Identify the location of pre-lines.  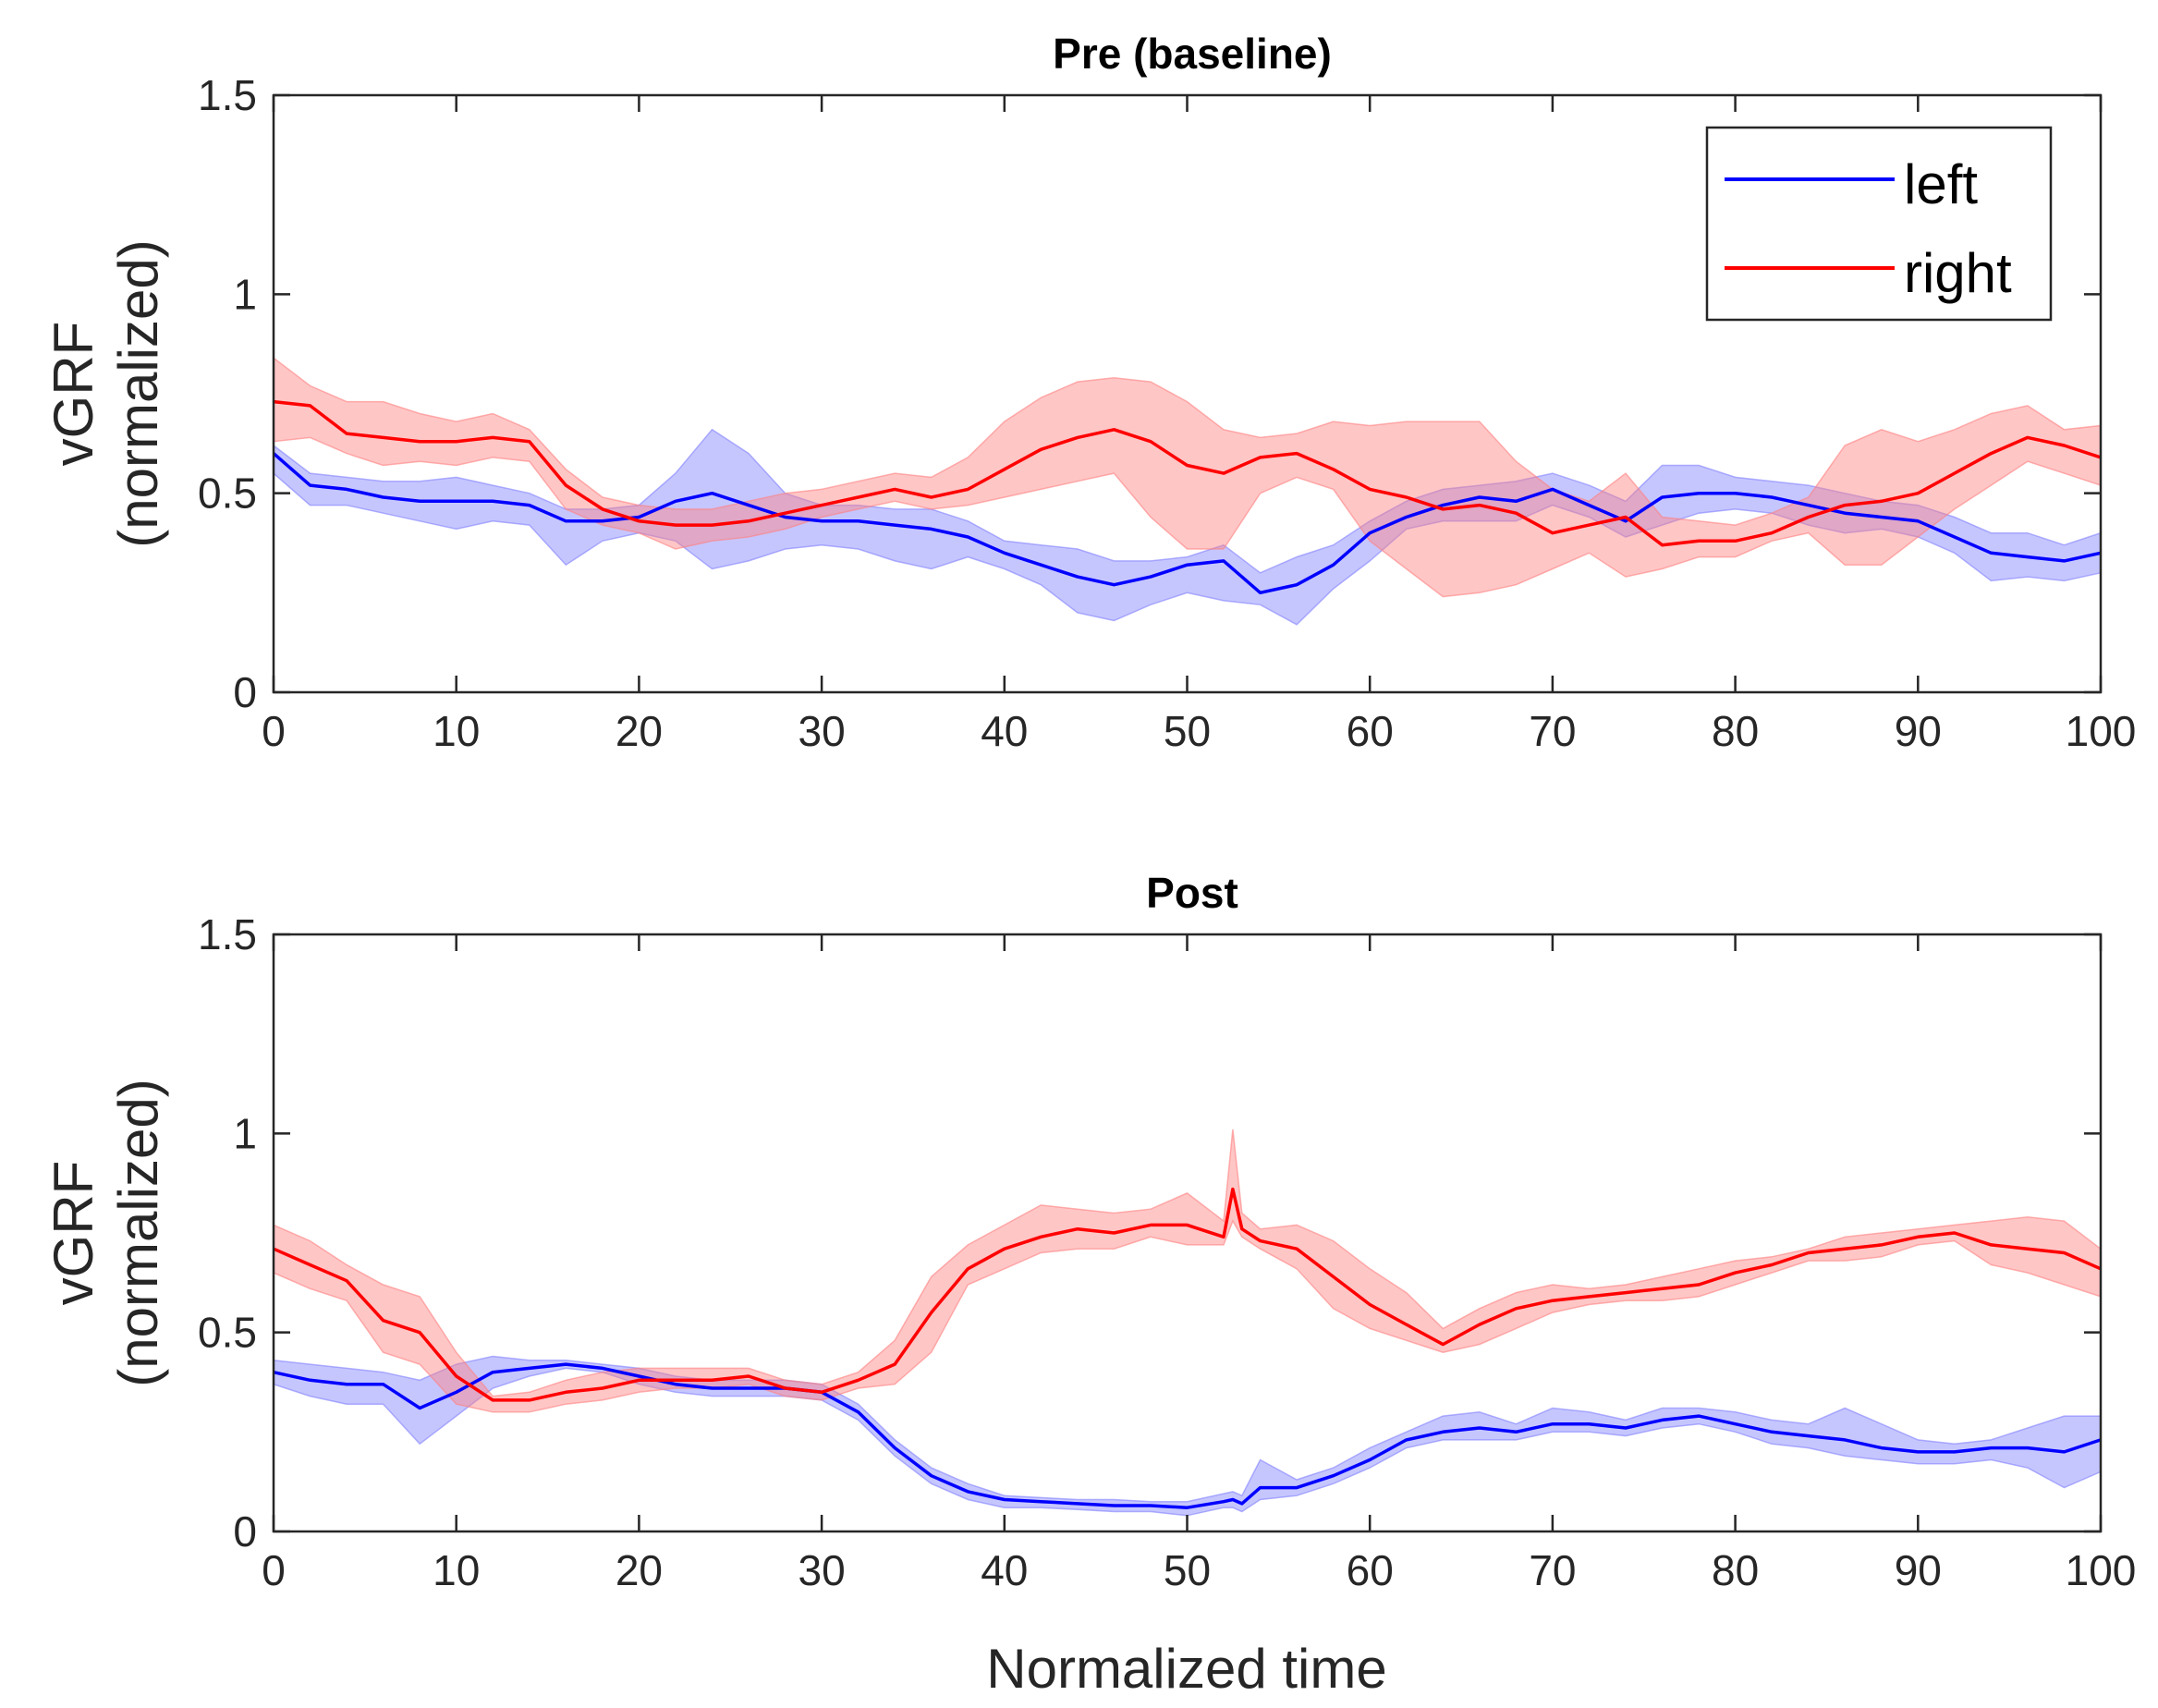
(1187, 497).